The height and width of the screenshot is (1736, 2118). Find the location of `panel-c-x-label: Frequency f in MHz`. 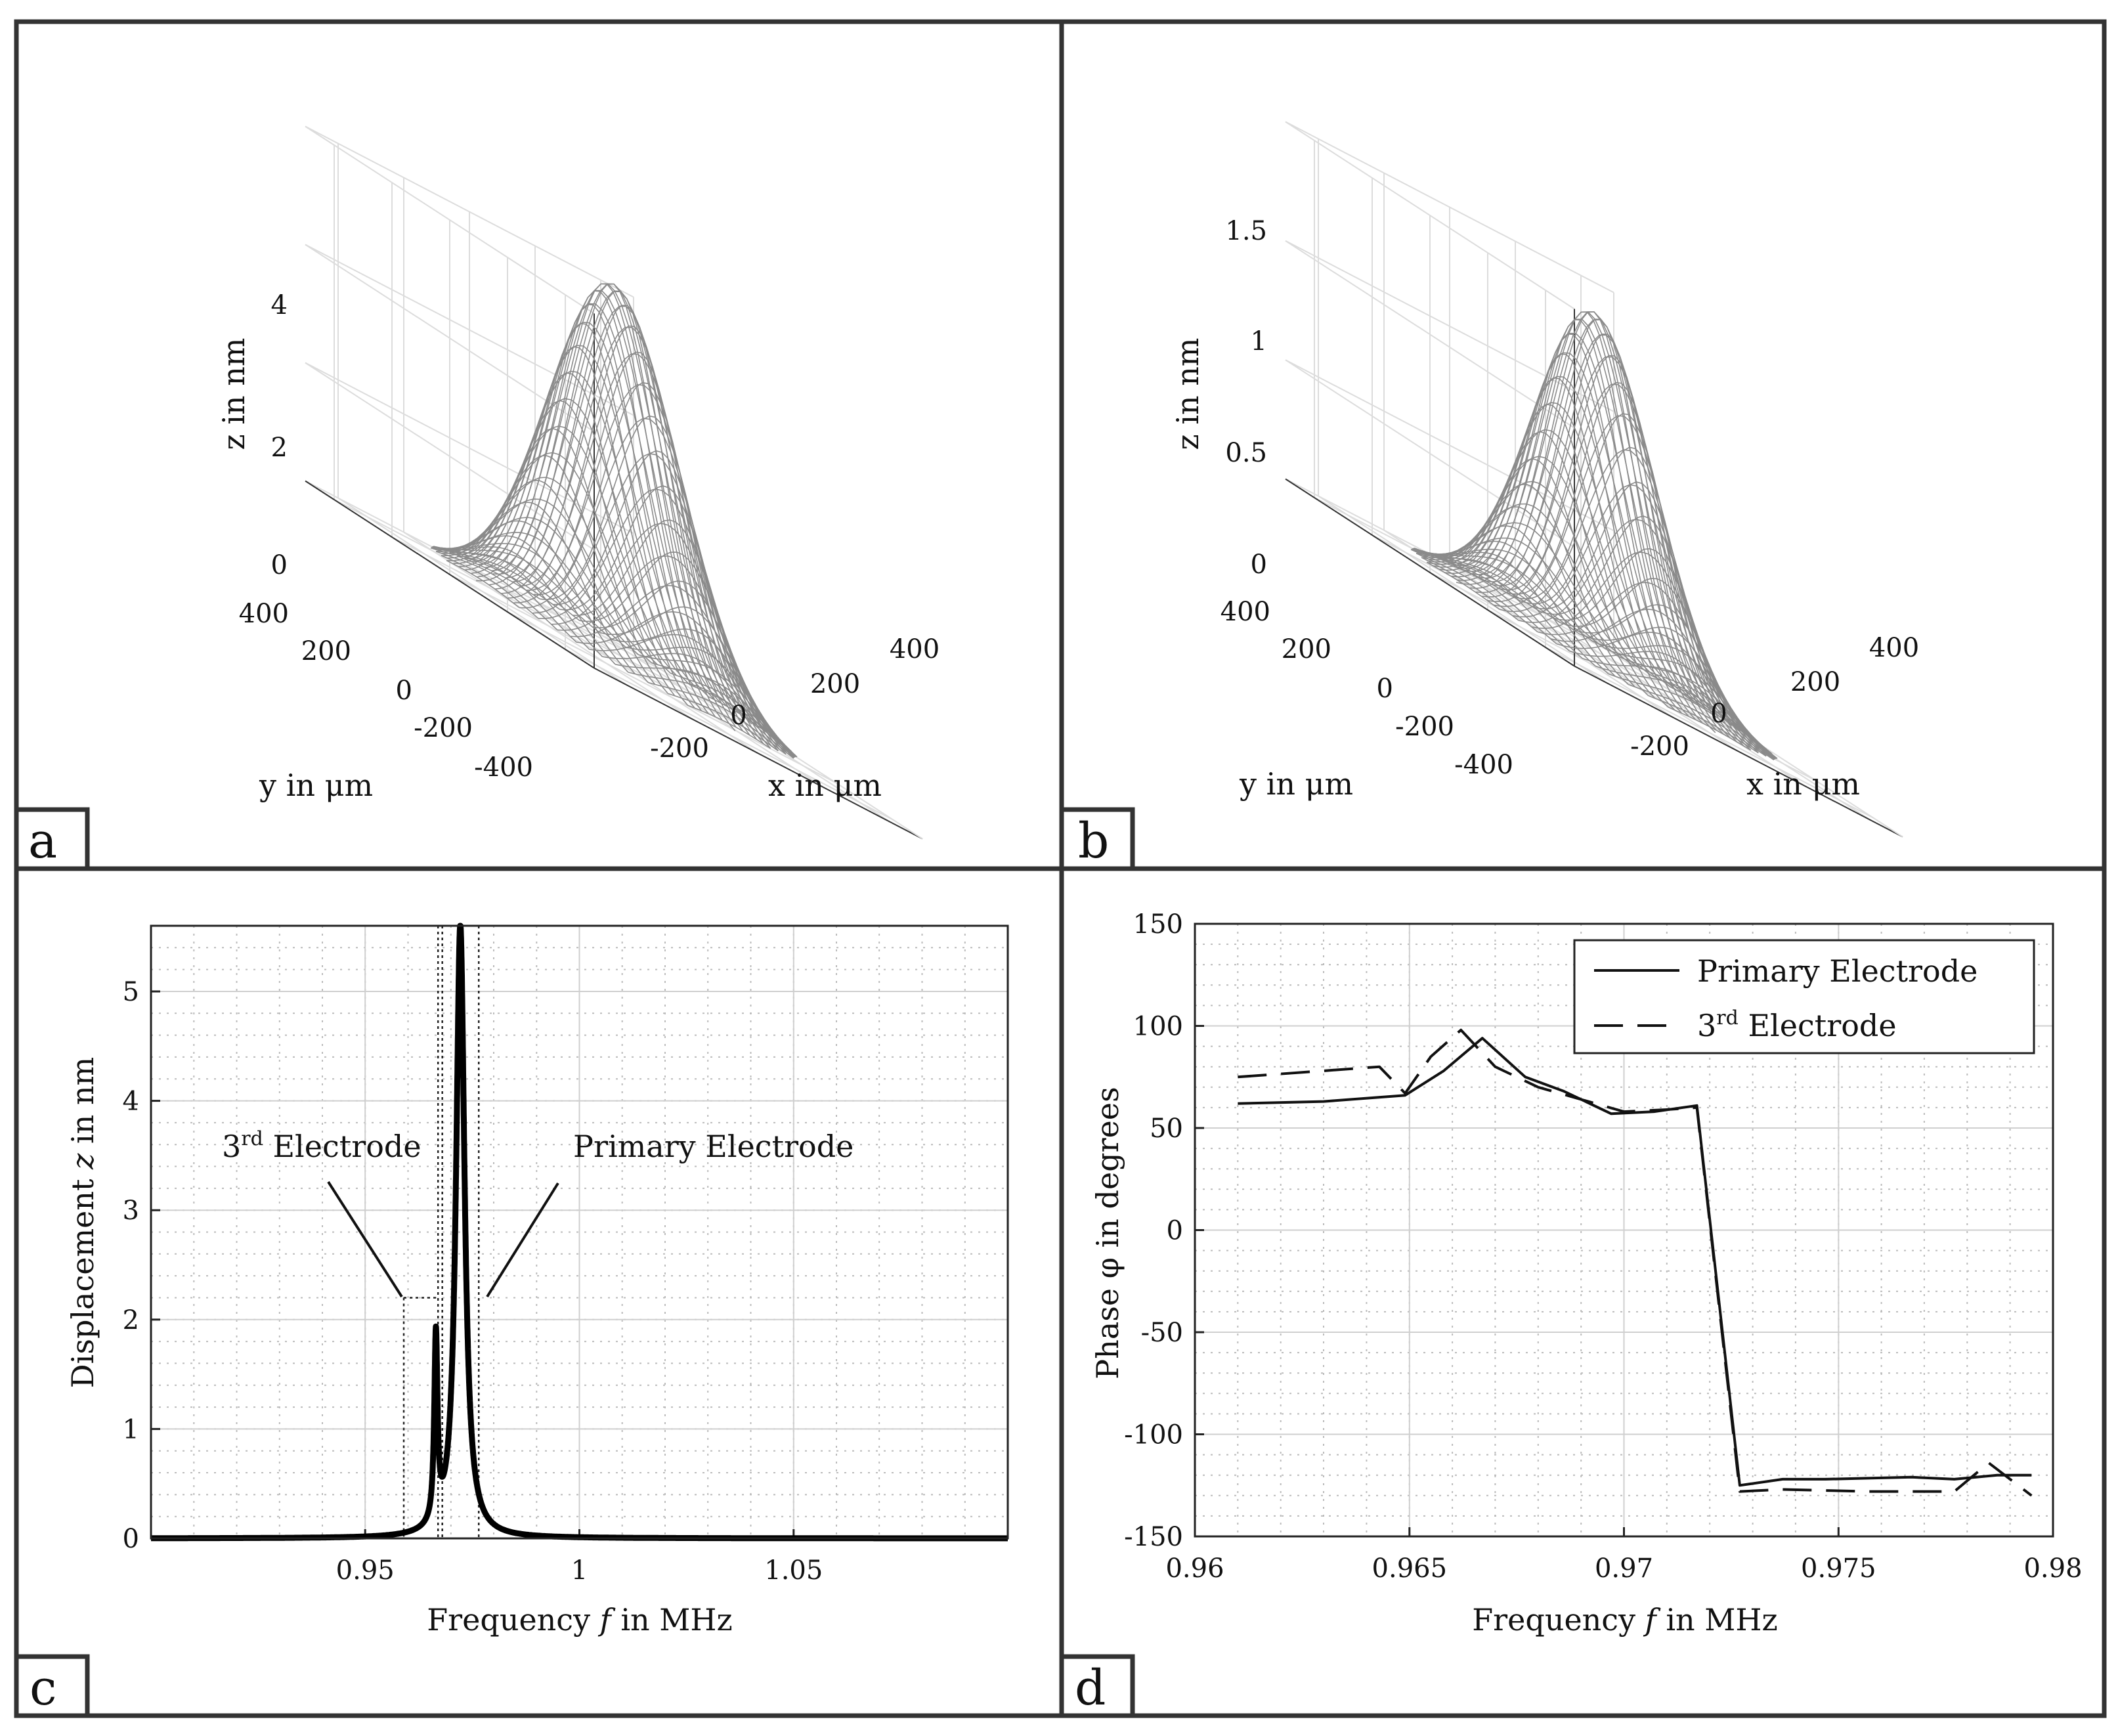

panel-c-x-label: Frequency f in MHz is located at coordinates (580, 1620).